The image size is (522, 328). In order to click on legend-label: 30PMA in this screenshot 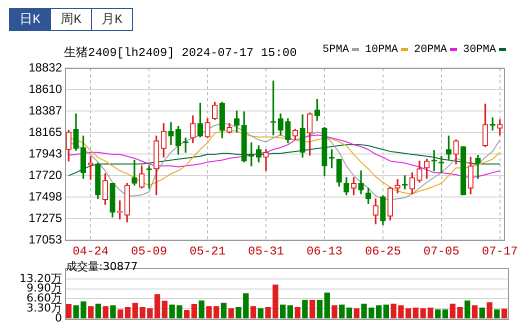, I will do `click(479, 50)`.